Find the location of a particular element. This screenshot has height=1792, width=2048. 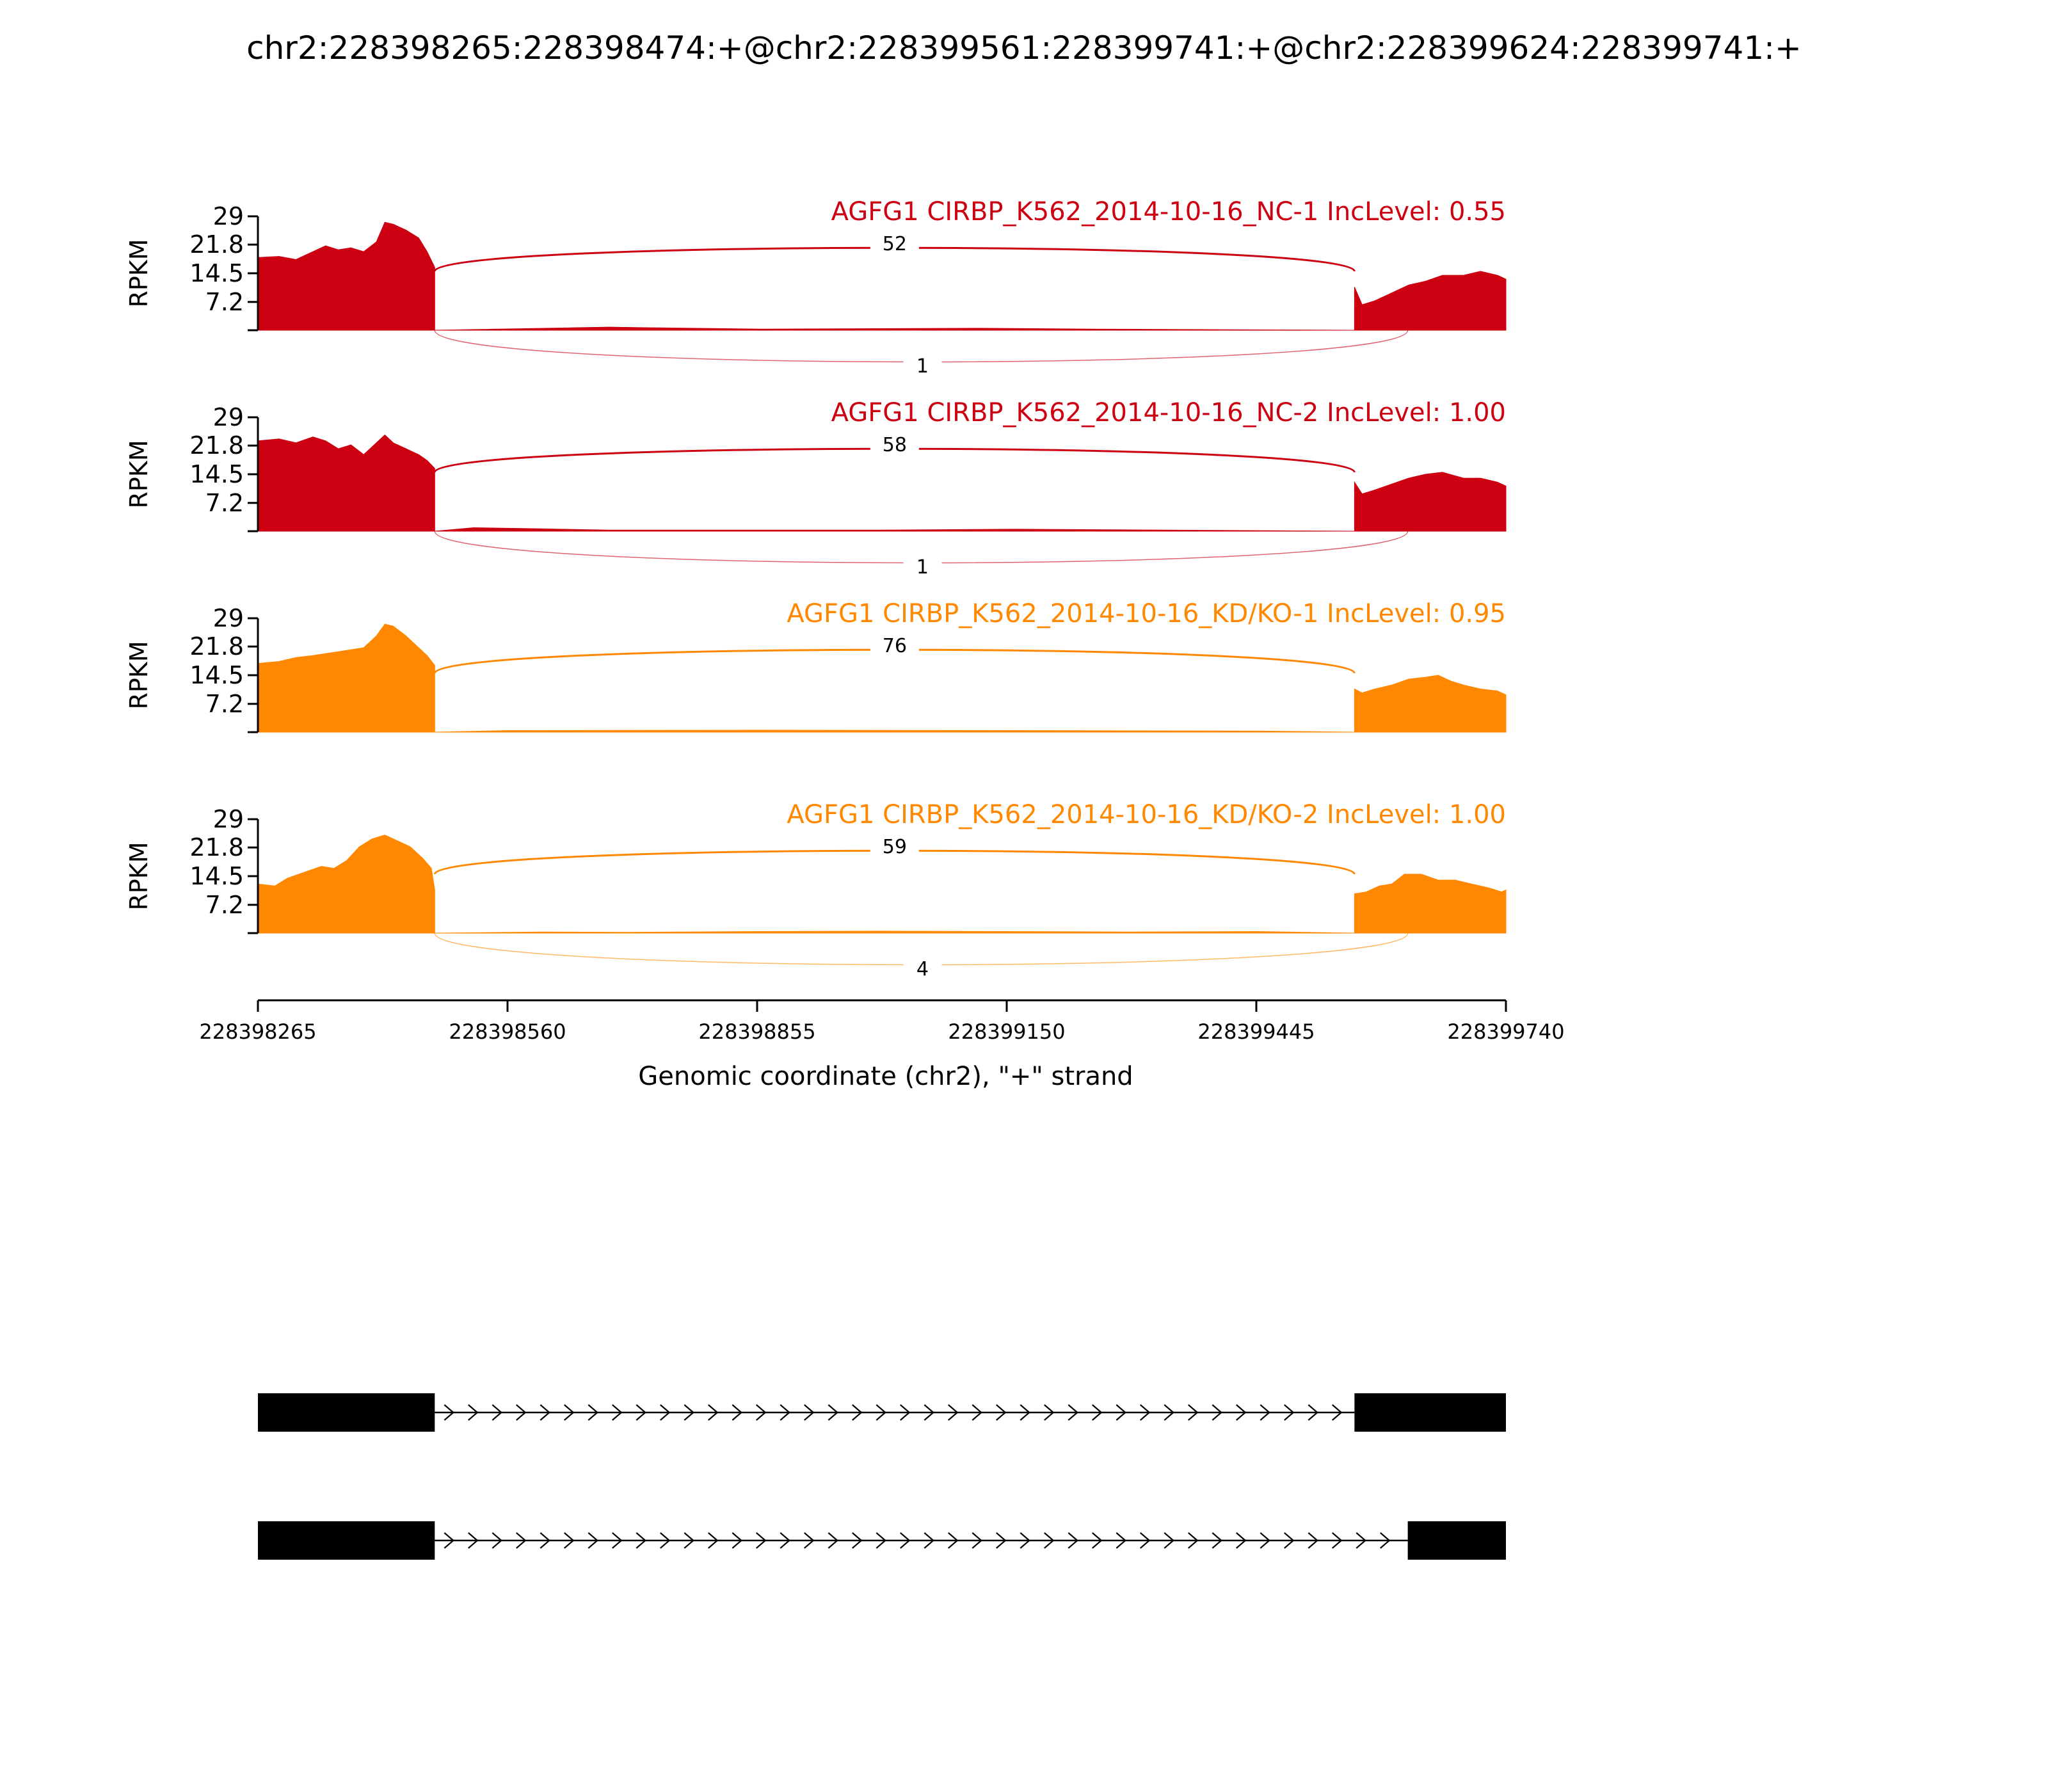

x-tick-label: 228399445 is located at coordinates (1256, 1032).